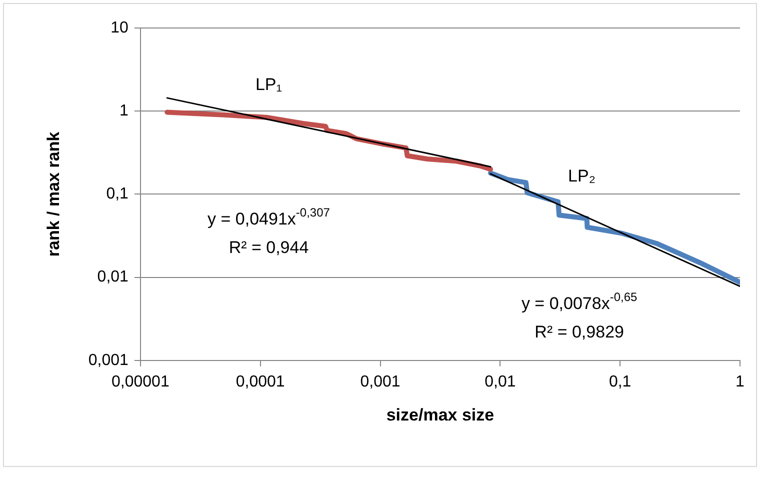 The width and height of the screenshot is (765, 482). I want to click on y-tick-label: 10, so click(119, 27).